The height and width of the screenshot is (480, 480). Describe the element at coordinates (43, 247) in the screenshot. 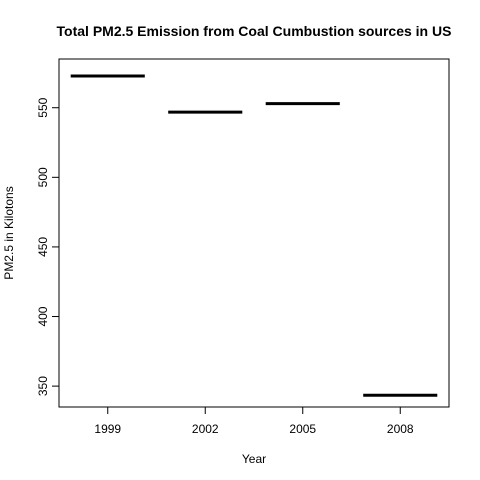

I see `y-tick-label: 450` at that location.